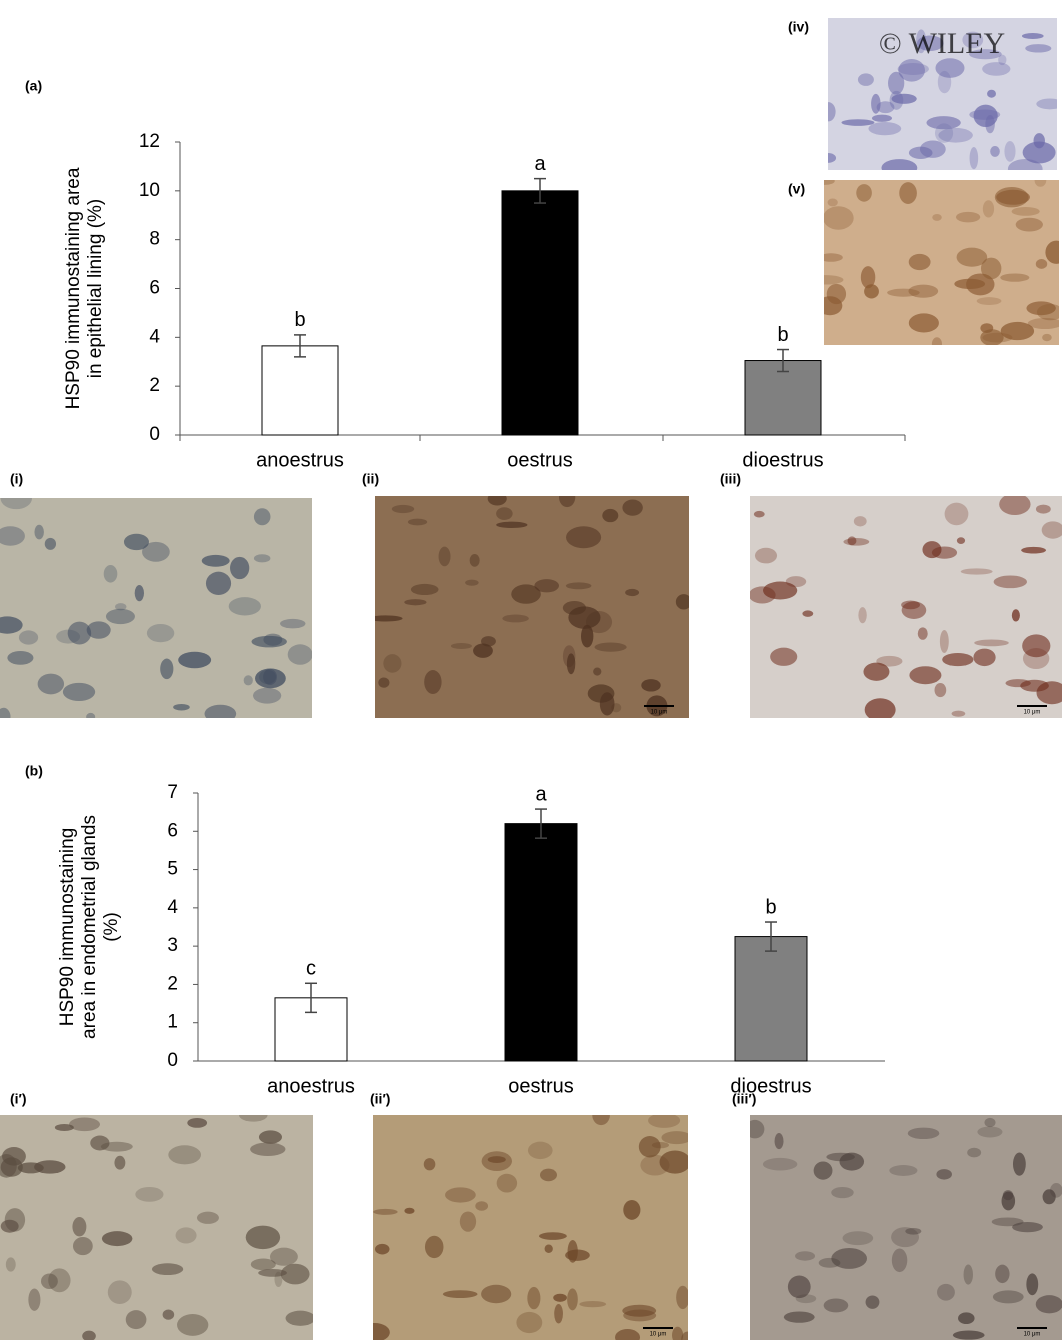 This screenshot has width=1064, height=1340. Describe the element at coordinates (796, 189) in the screenshot. I see `micrograph-label: (v)` at that location.